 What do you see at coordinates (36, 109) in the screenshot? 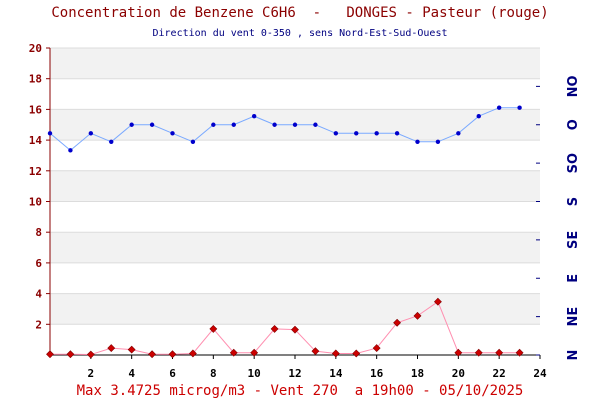
I see `y-tick-label: 16` at bounding box center [36, 109].